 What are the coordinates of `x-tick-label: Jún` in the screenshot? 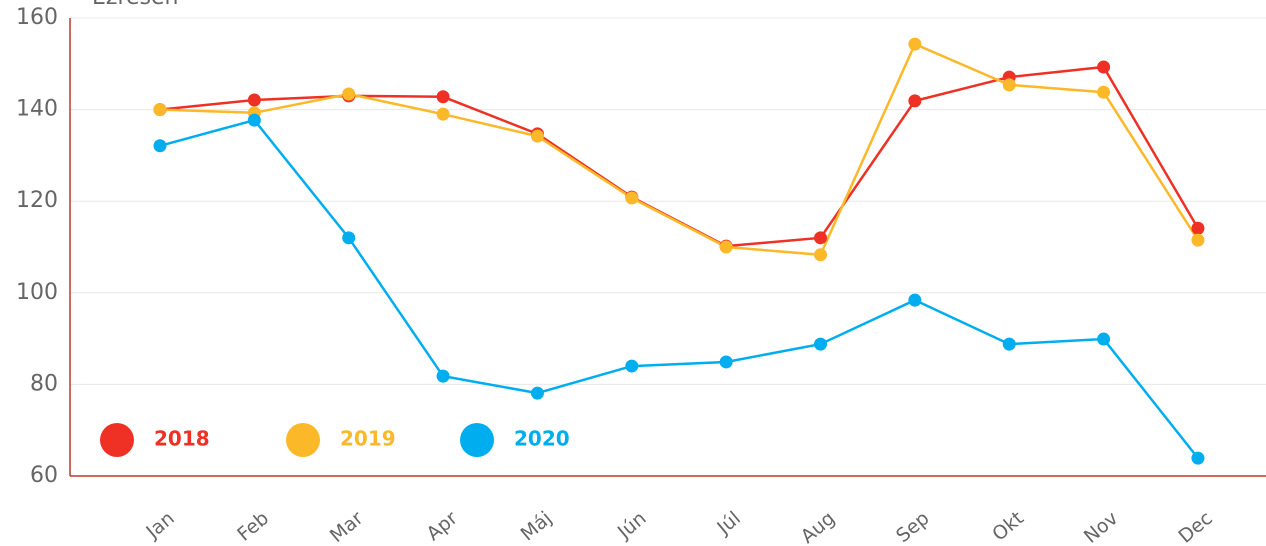 It's located at (632, 525).